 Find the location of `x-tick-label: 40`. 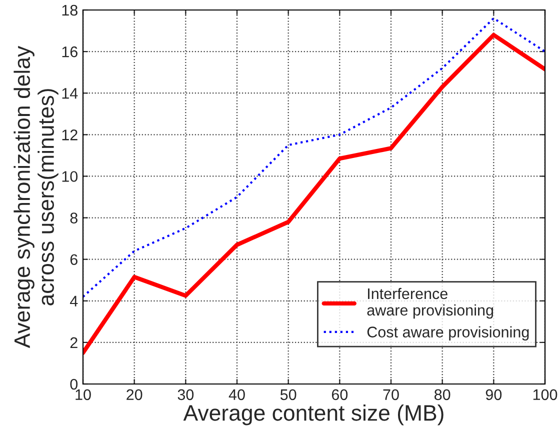

x-tick-label: 40 is located at coordinates (236, 394).